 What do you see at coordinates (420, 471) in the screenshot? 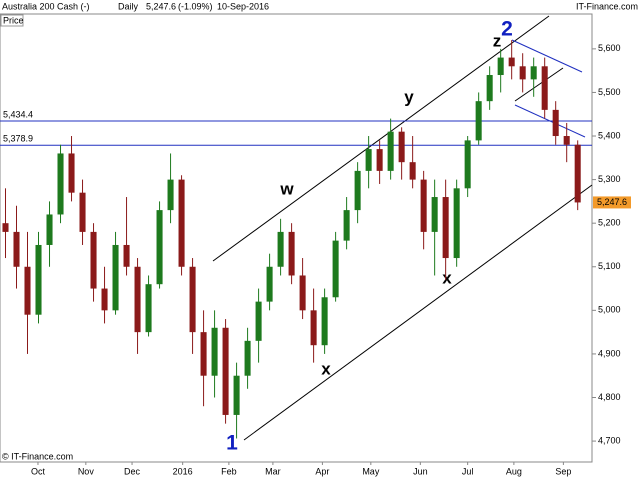
I see `x-tick-label: Jun` at bounding box center [420, 471].